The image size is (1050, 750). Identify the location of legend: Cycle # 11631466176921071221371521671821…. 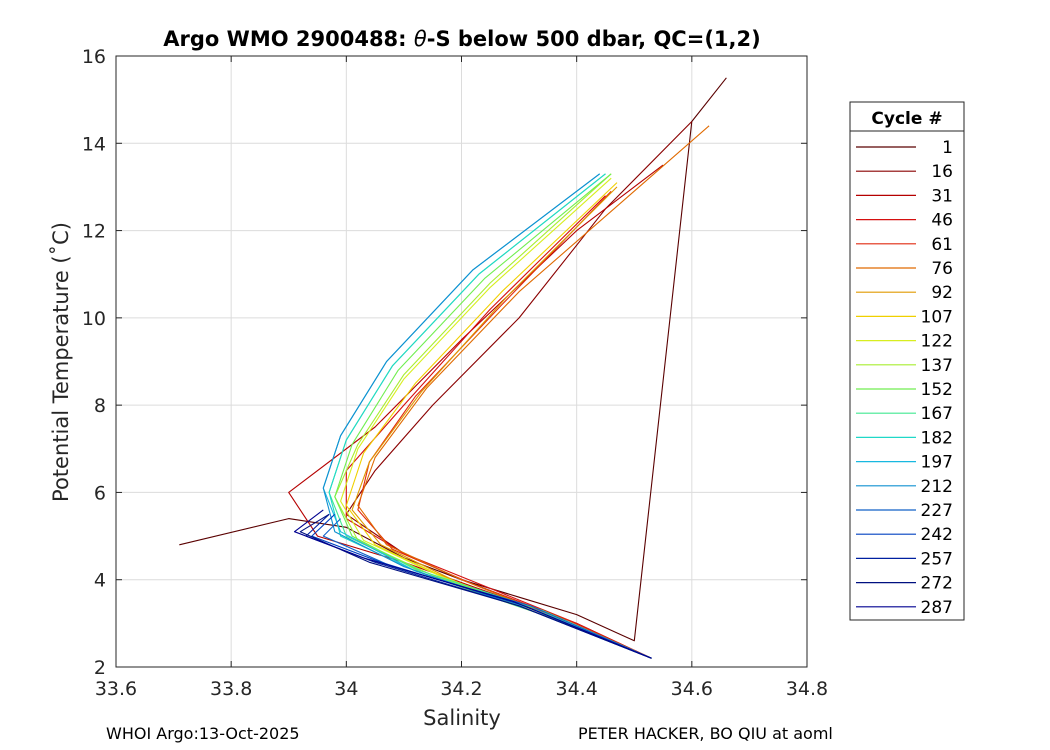
(907, 361).